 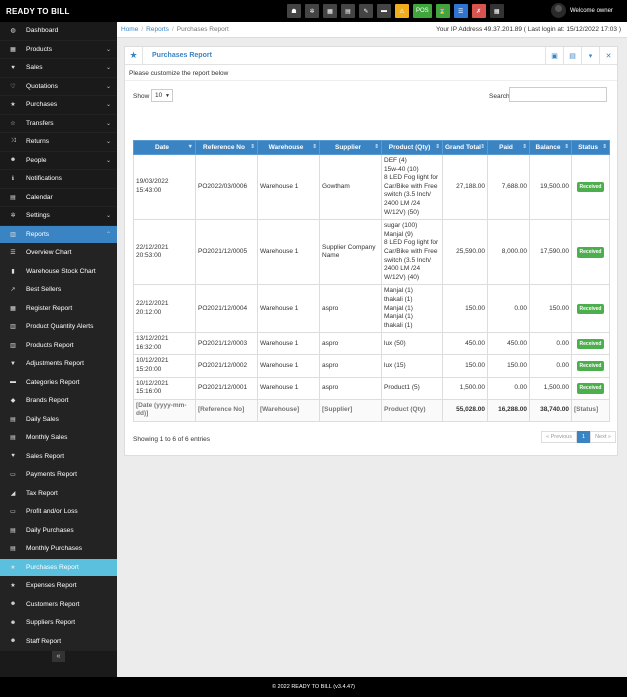 What do you see at coordinates (294, 11) in the screenshot?
I see `dashboard-shortcut-icon: ☗` at bounding box center [294, 11].